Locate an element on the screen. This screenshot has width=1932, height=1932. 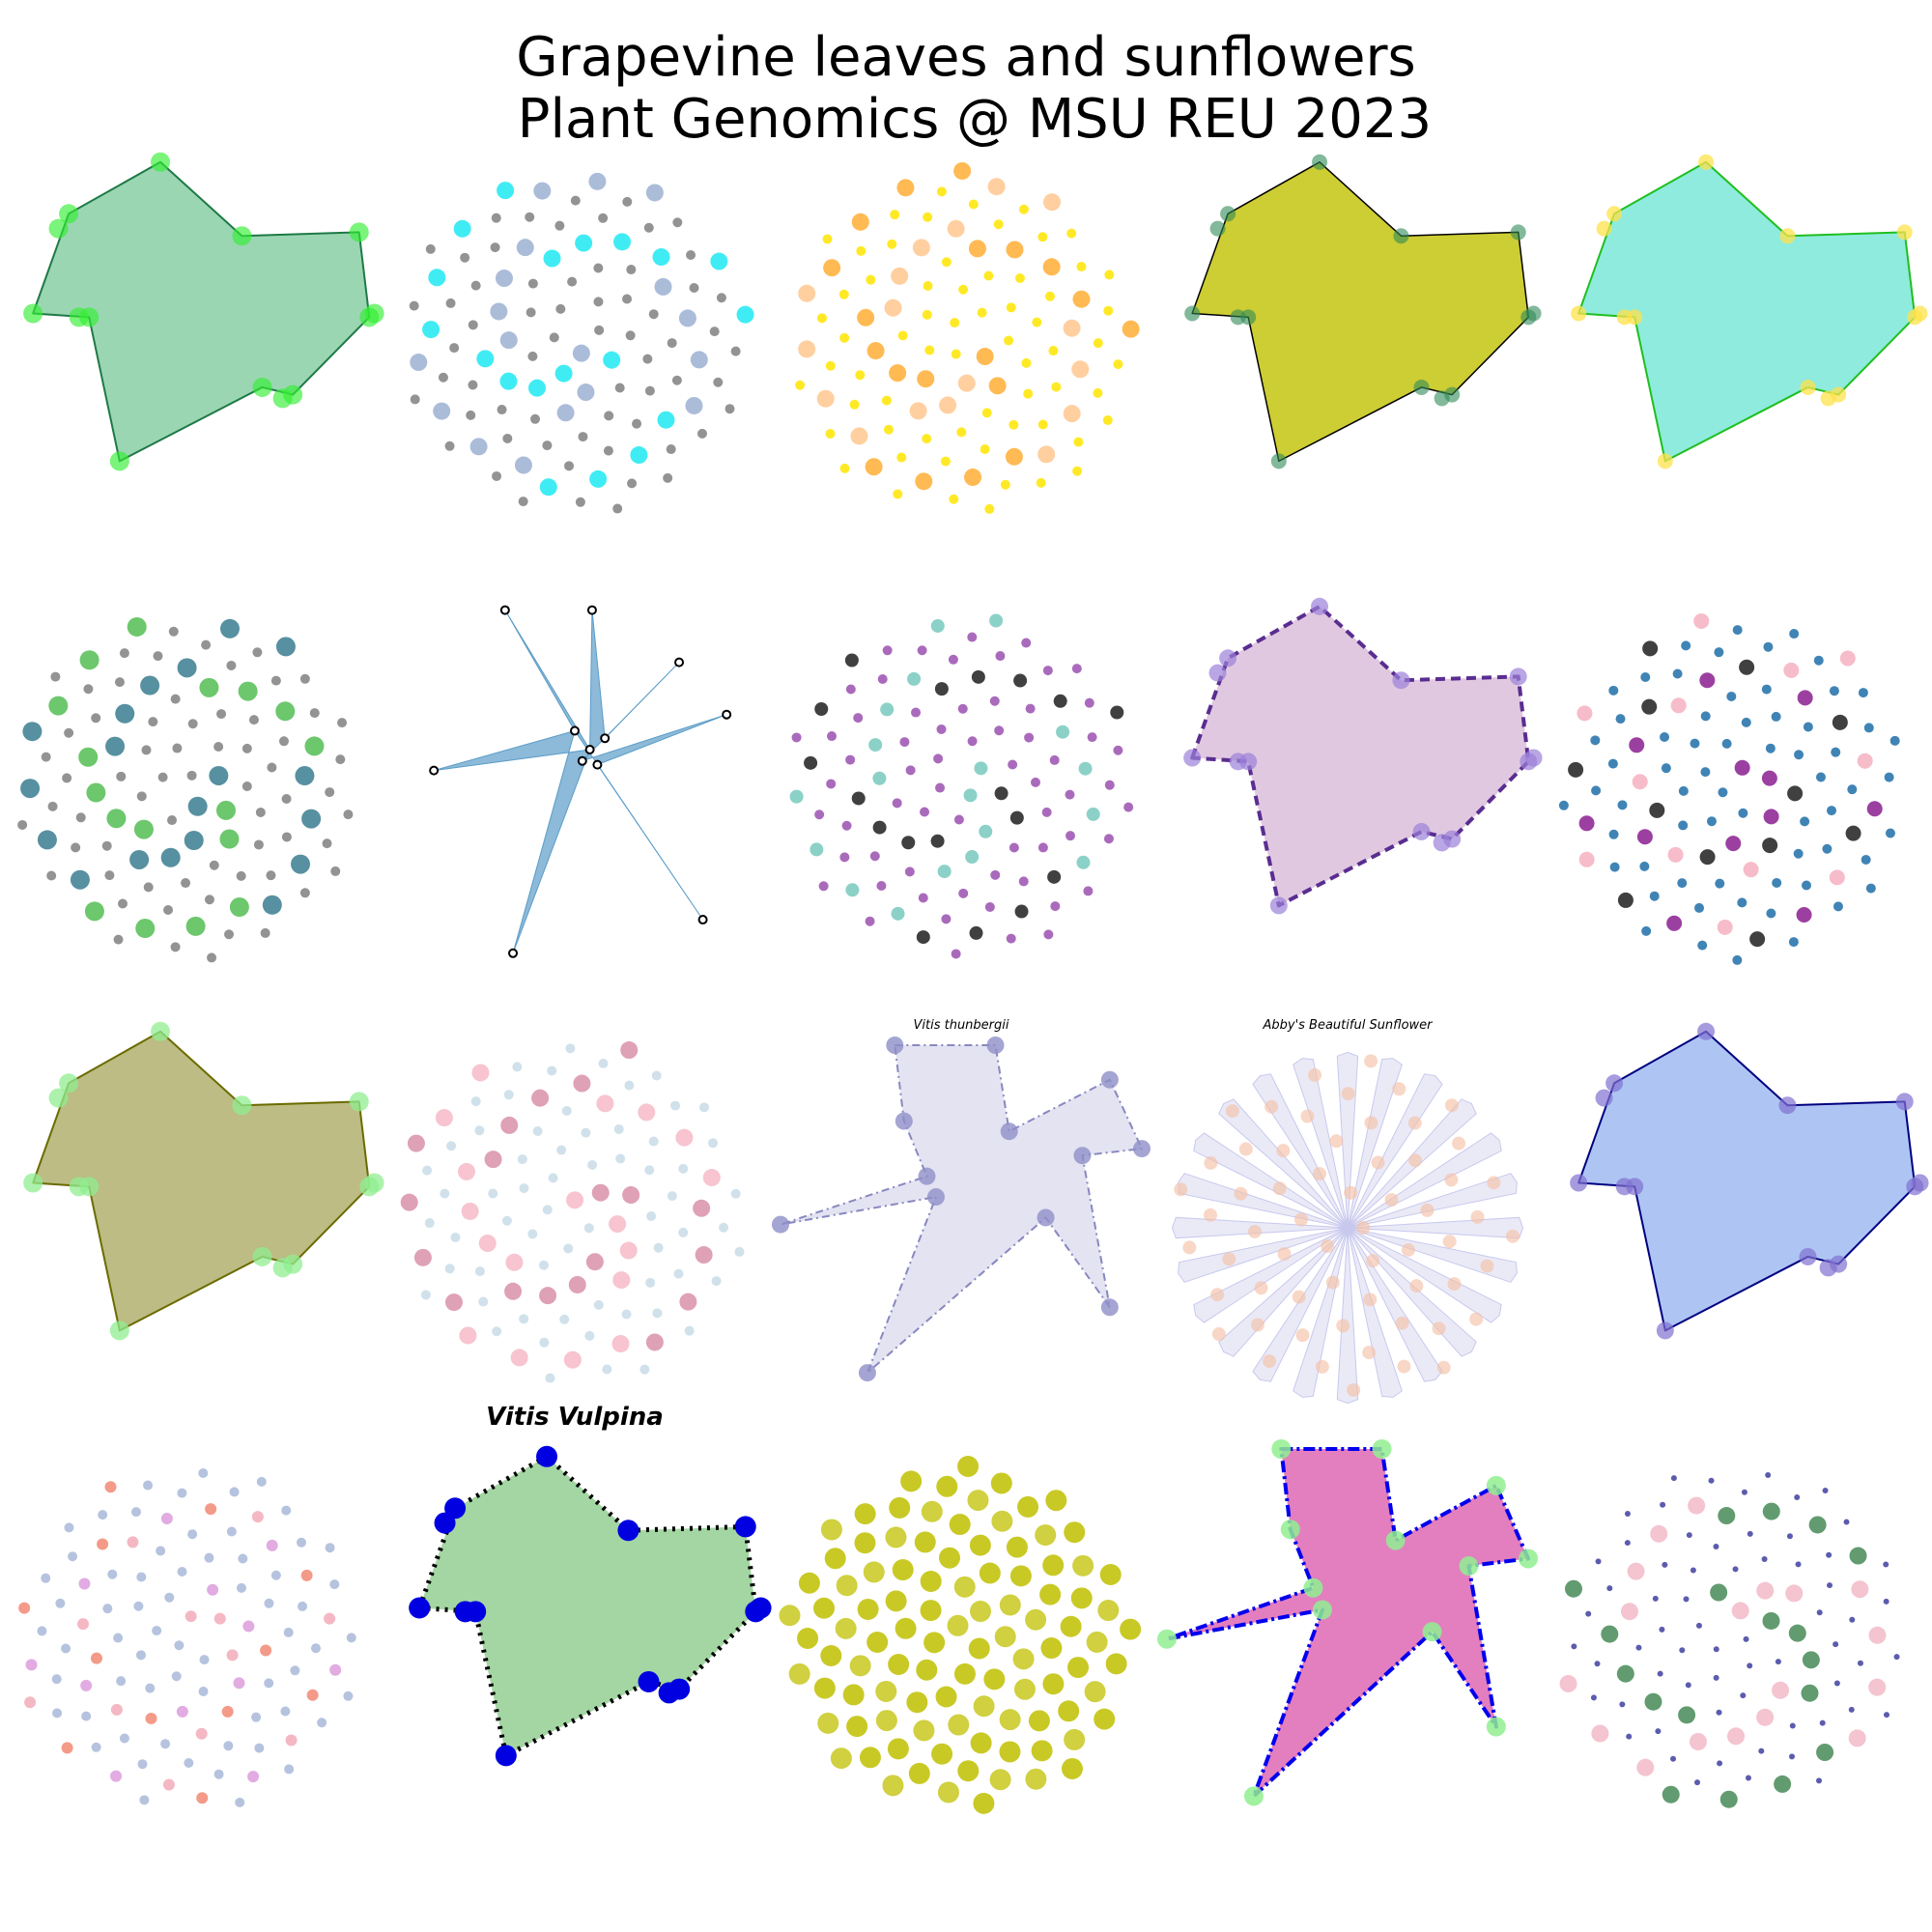
panel-flower is located at coordinates (961, 343).